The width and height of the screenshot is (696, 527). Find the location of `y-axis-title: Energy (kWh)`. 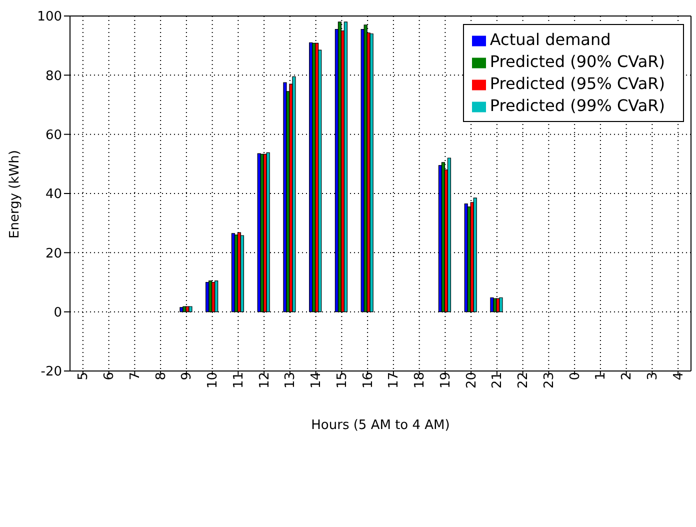

y-axis-title: Energy (kWh) is located at coordinates (15, 194).